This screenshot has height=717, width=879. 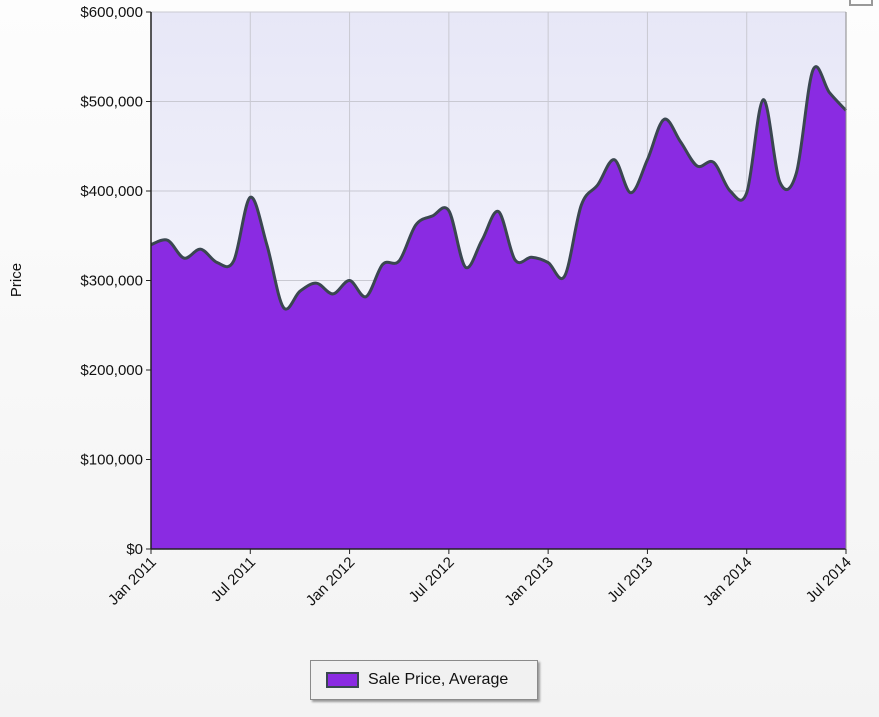 I want to click on legend: Sale Price, Average, so click(x=424, y=680).